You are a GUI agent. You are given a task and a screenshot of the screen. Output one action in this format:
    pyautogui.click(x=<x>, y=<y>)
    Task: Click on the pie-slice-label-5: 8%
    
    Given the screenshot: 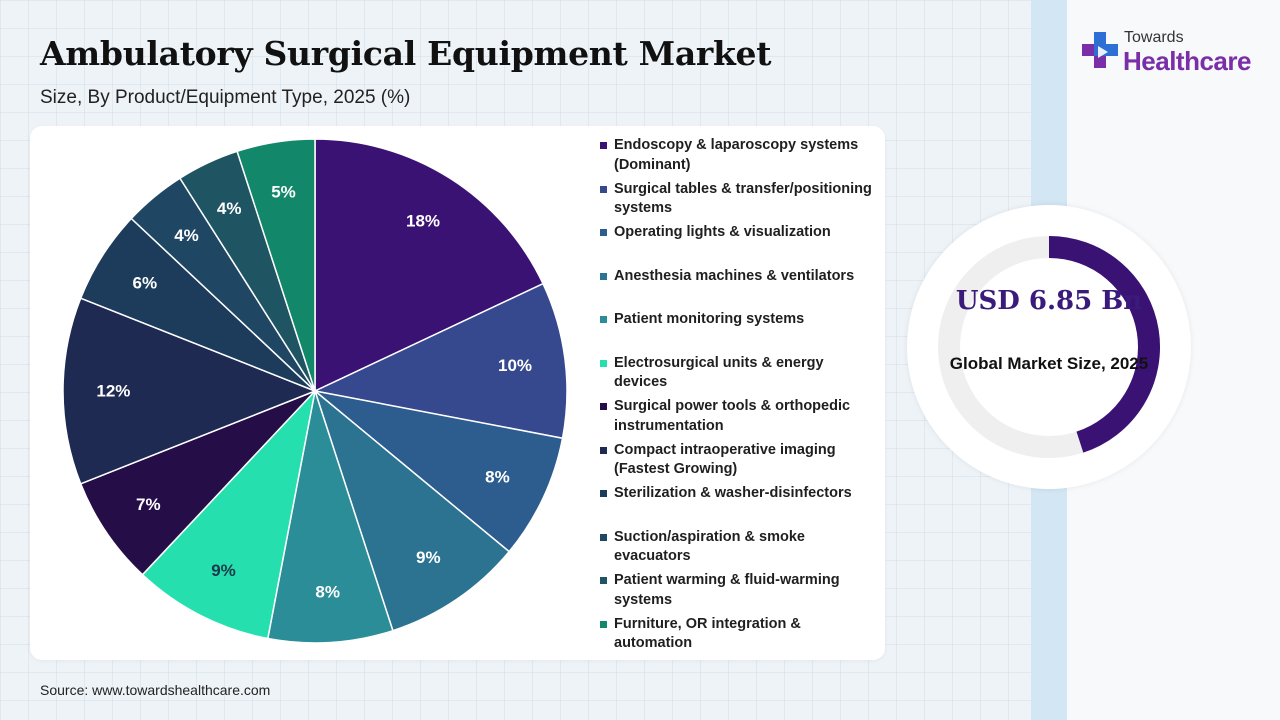 What is the action you would take?
    pyautogui.click(x=327, y=592)
    